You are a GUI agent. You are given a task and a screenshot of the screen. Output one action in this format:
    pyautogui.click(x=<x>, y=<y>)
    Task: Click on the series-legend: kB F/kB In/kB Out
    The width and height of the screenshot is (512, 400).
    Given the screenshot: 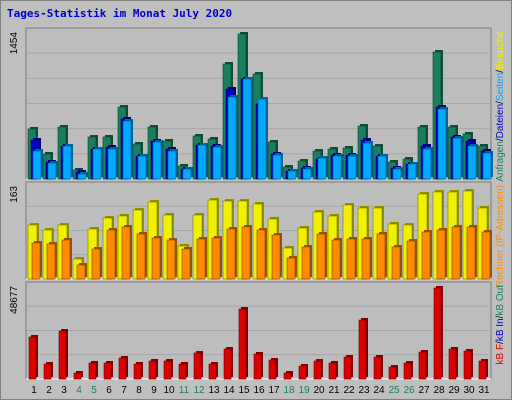 What is the action you would take?
    pyautogui.click(x=500, y=325)
    